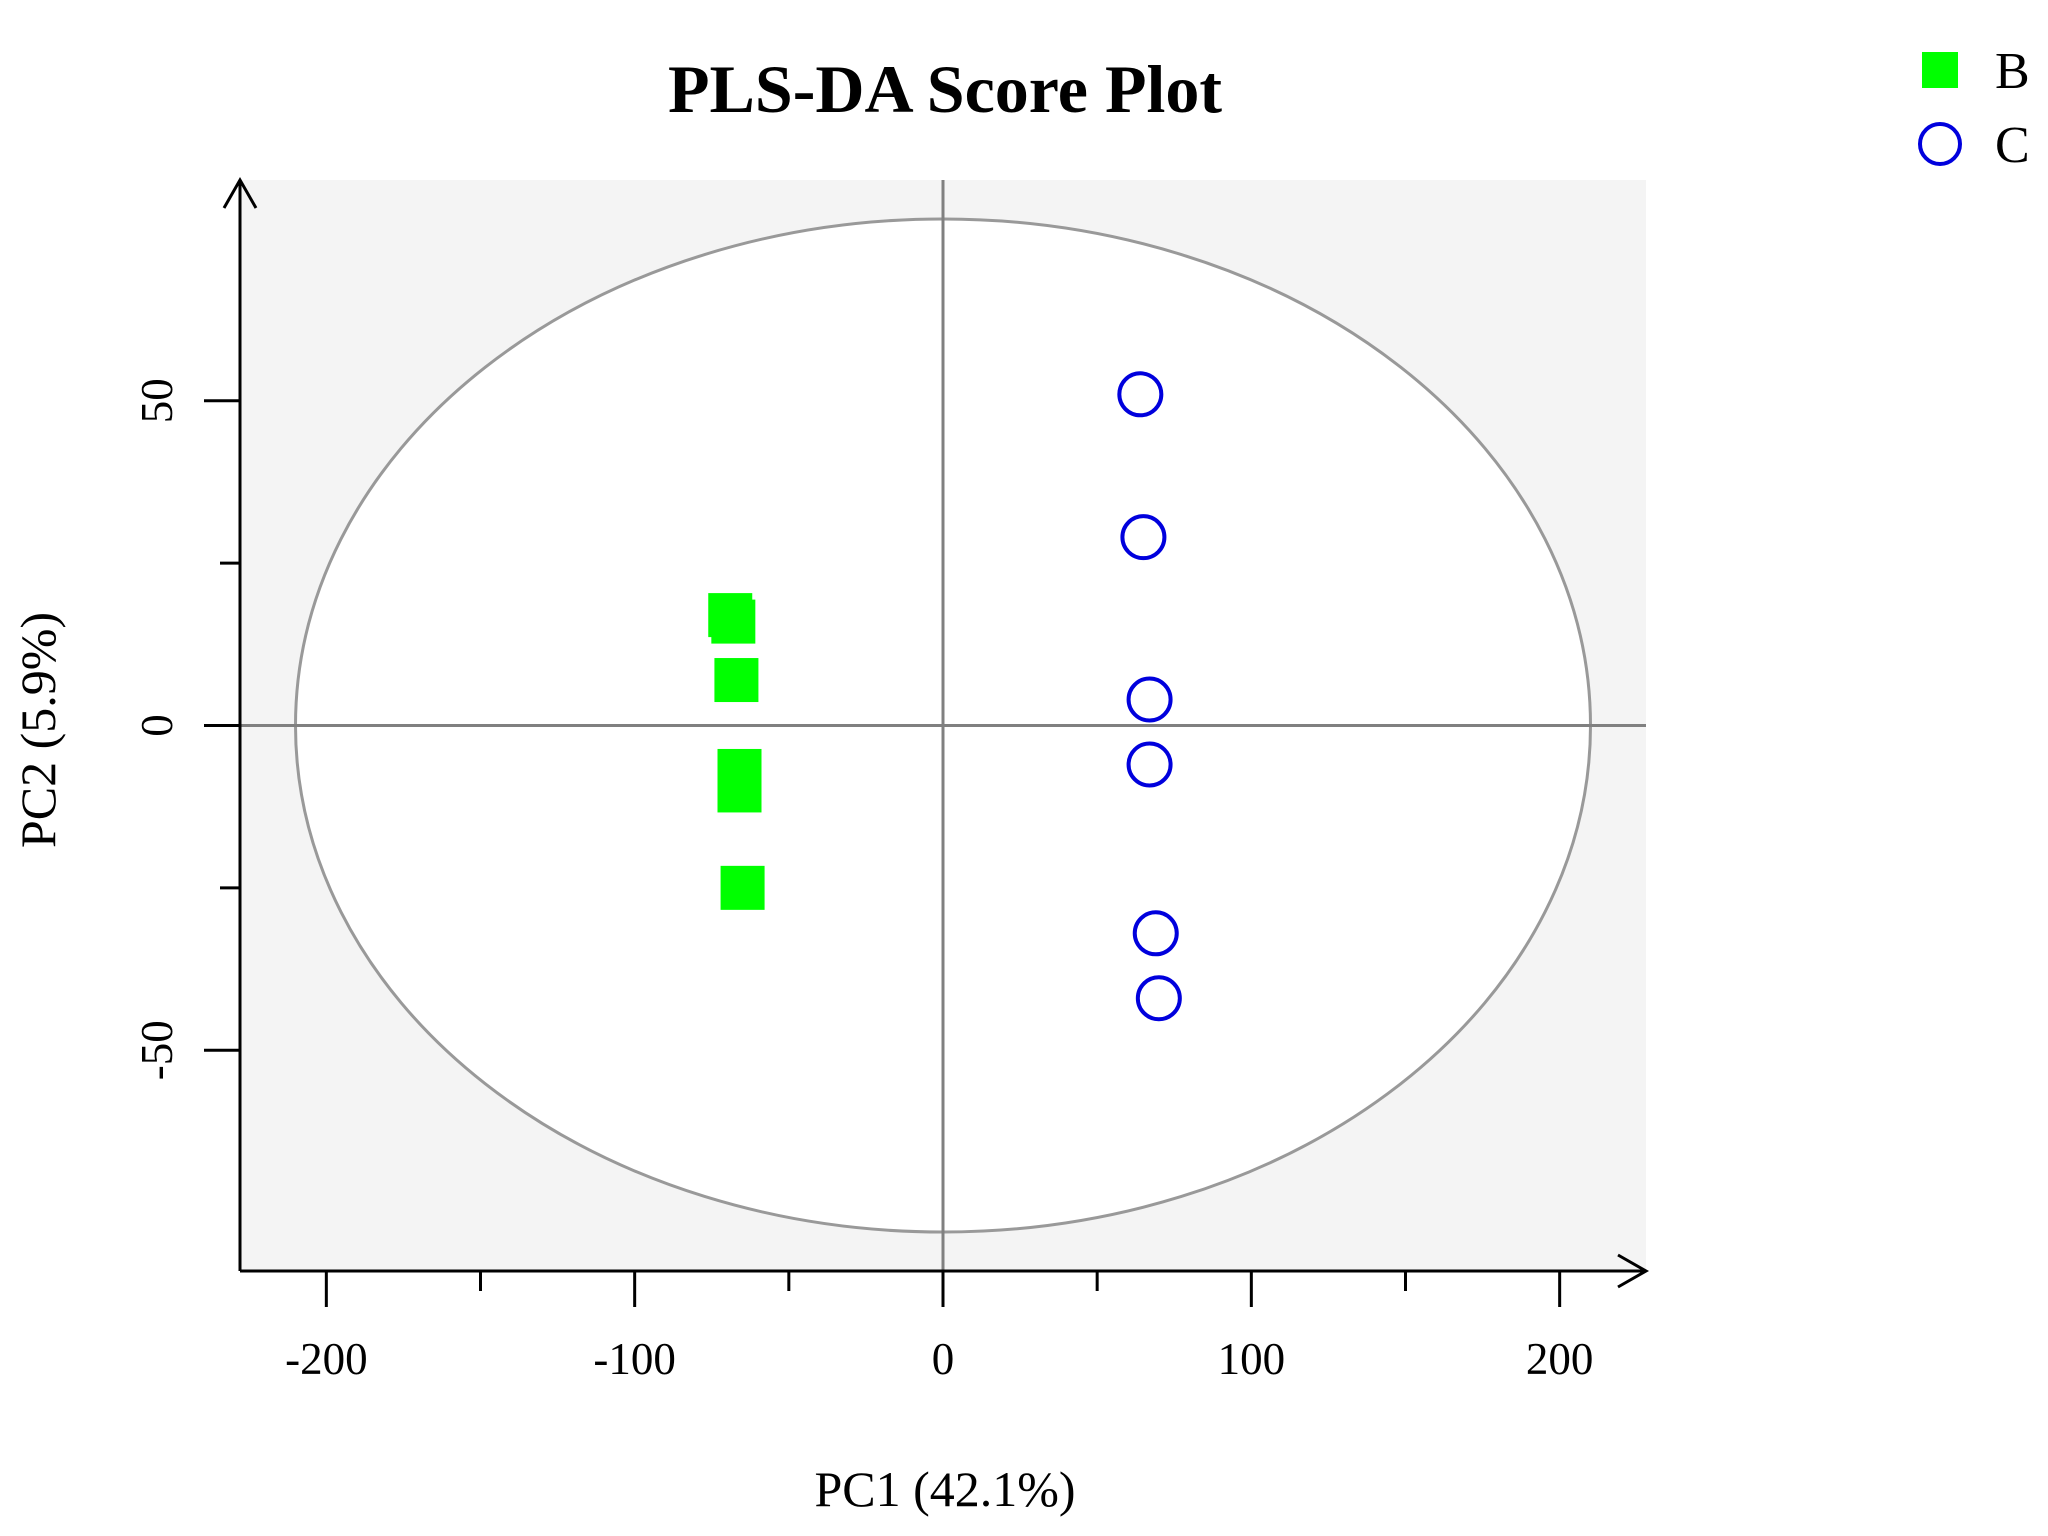  What do you see at coordinates (157, 1050) in the screenshot?
I see `y-tick-label: -50` at bounding box center [157, 1050].